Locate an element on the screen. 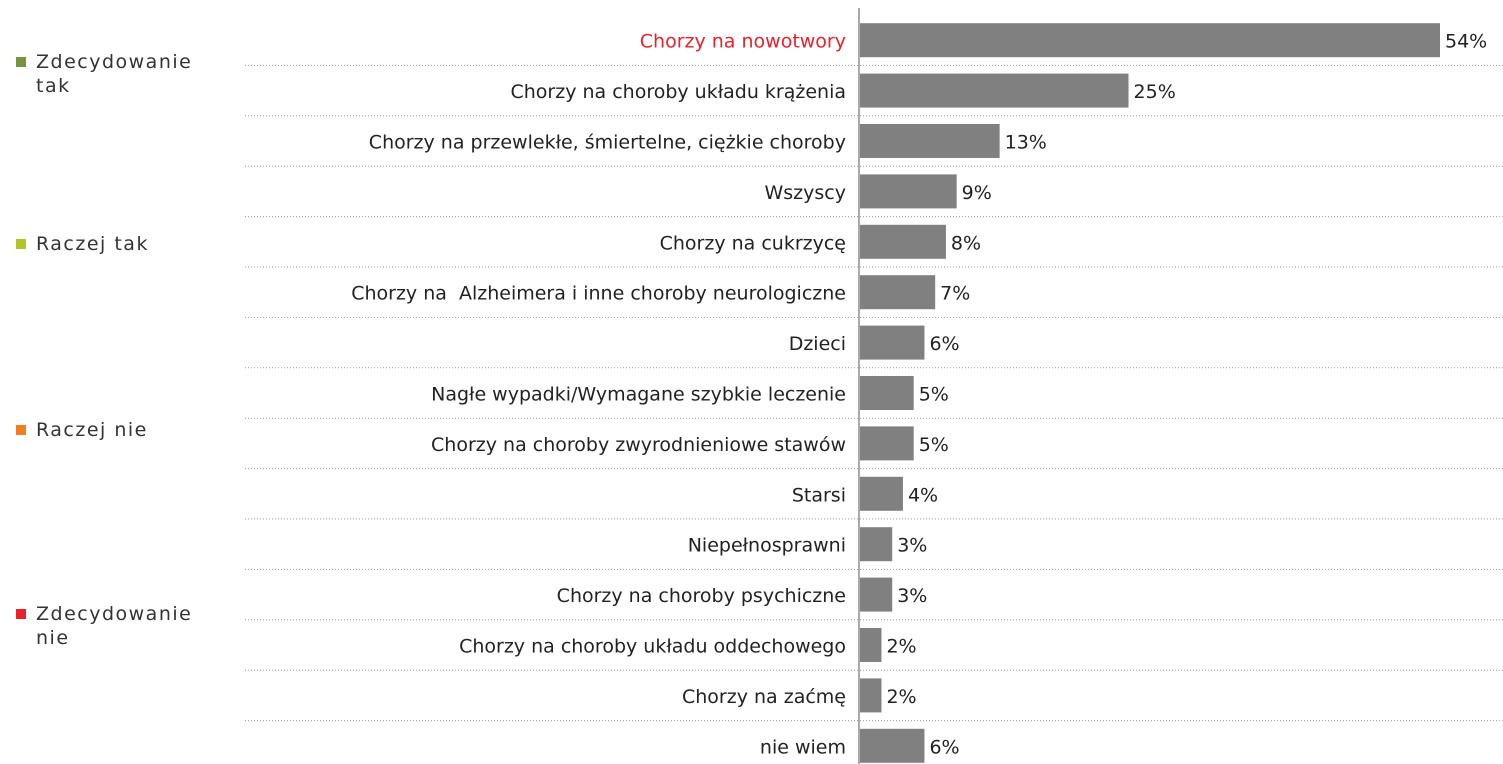 The width and height of the screenshot is (1503, 764). category-label: Chorzy na choroby układu krążenia is located at coordinates (678, 92).